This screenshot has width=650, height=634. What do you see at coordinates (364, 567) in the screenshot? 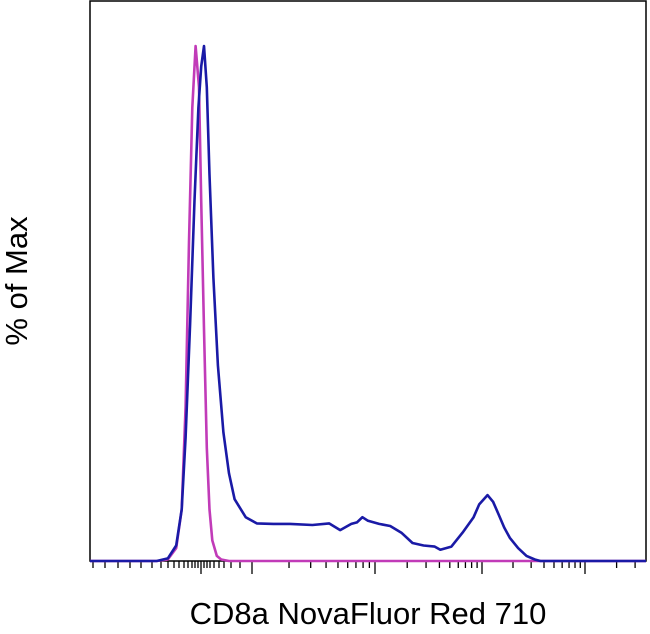
I see `x-axis-ticks` at bounding box center [364, 567].